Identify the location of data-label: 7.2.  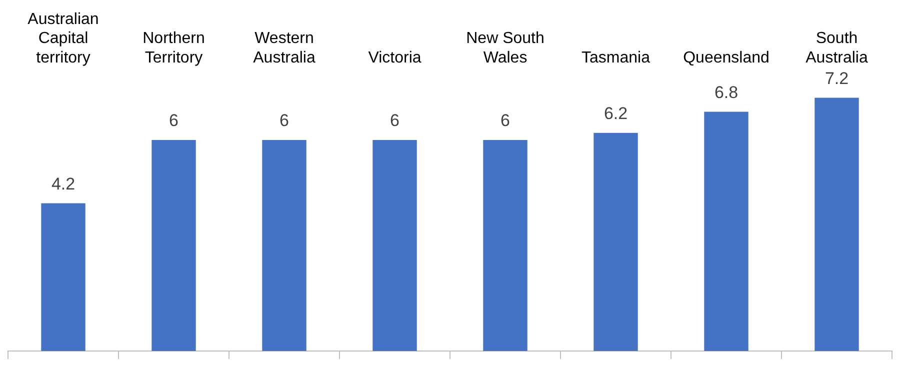
(836, 78).